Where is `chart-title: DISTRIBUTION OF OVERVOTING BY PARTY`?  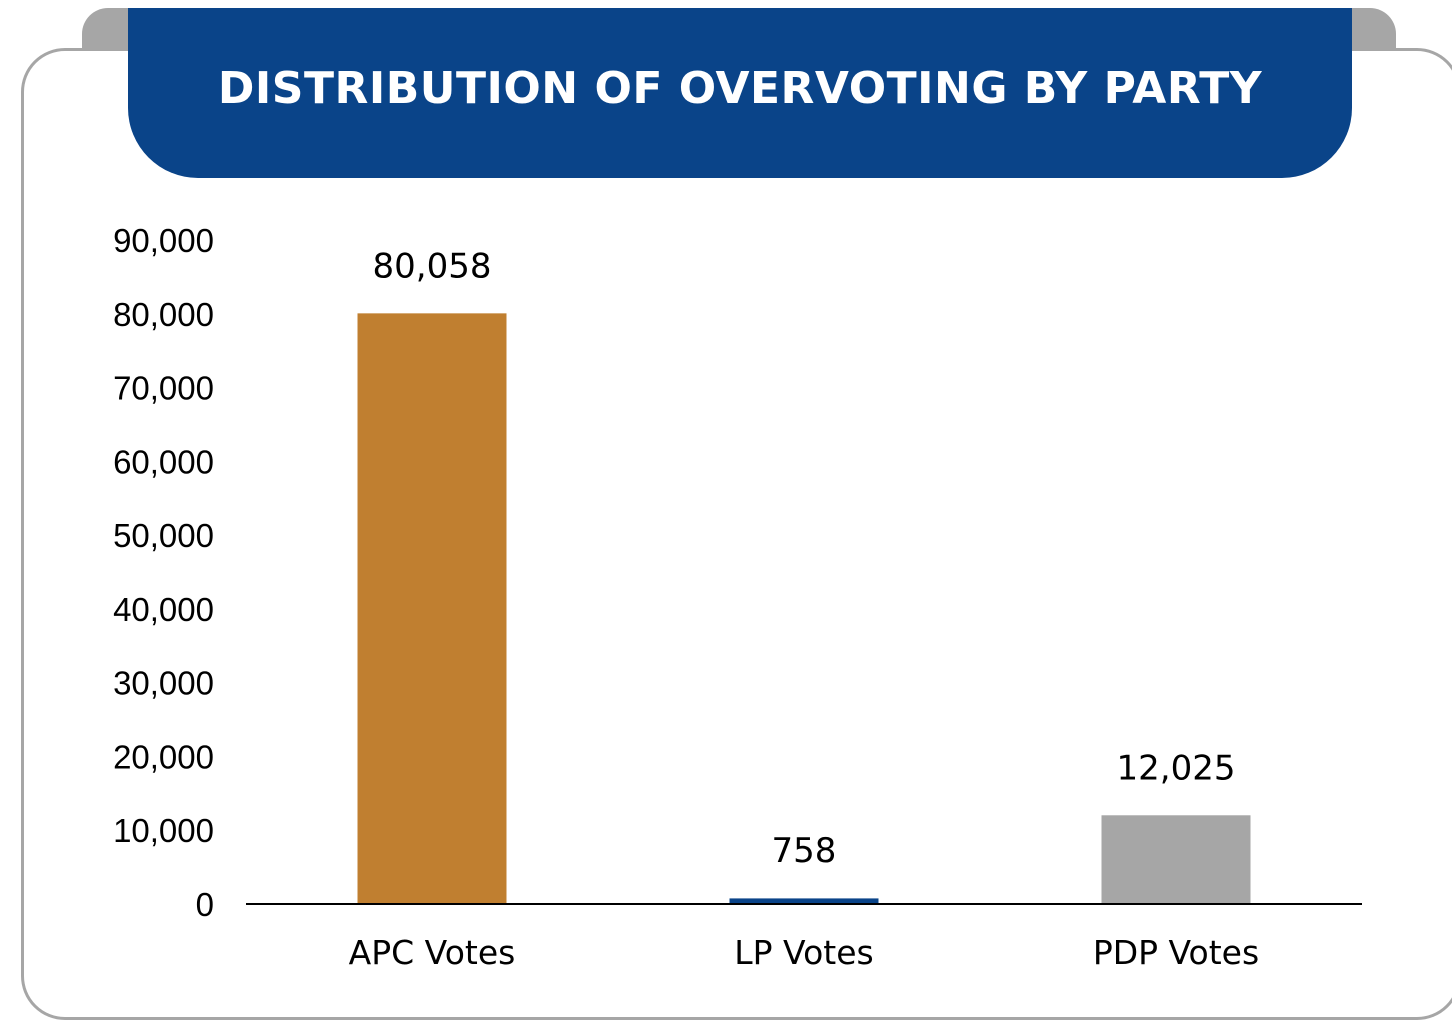 chart-title: DISTRIBUTION OF OVERVOTING BY PARTY is located at coordinates (740, 88).